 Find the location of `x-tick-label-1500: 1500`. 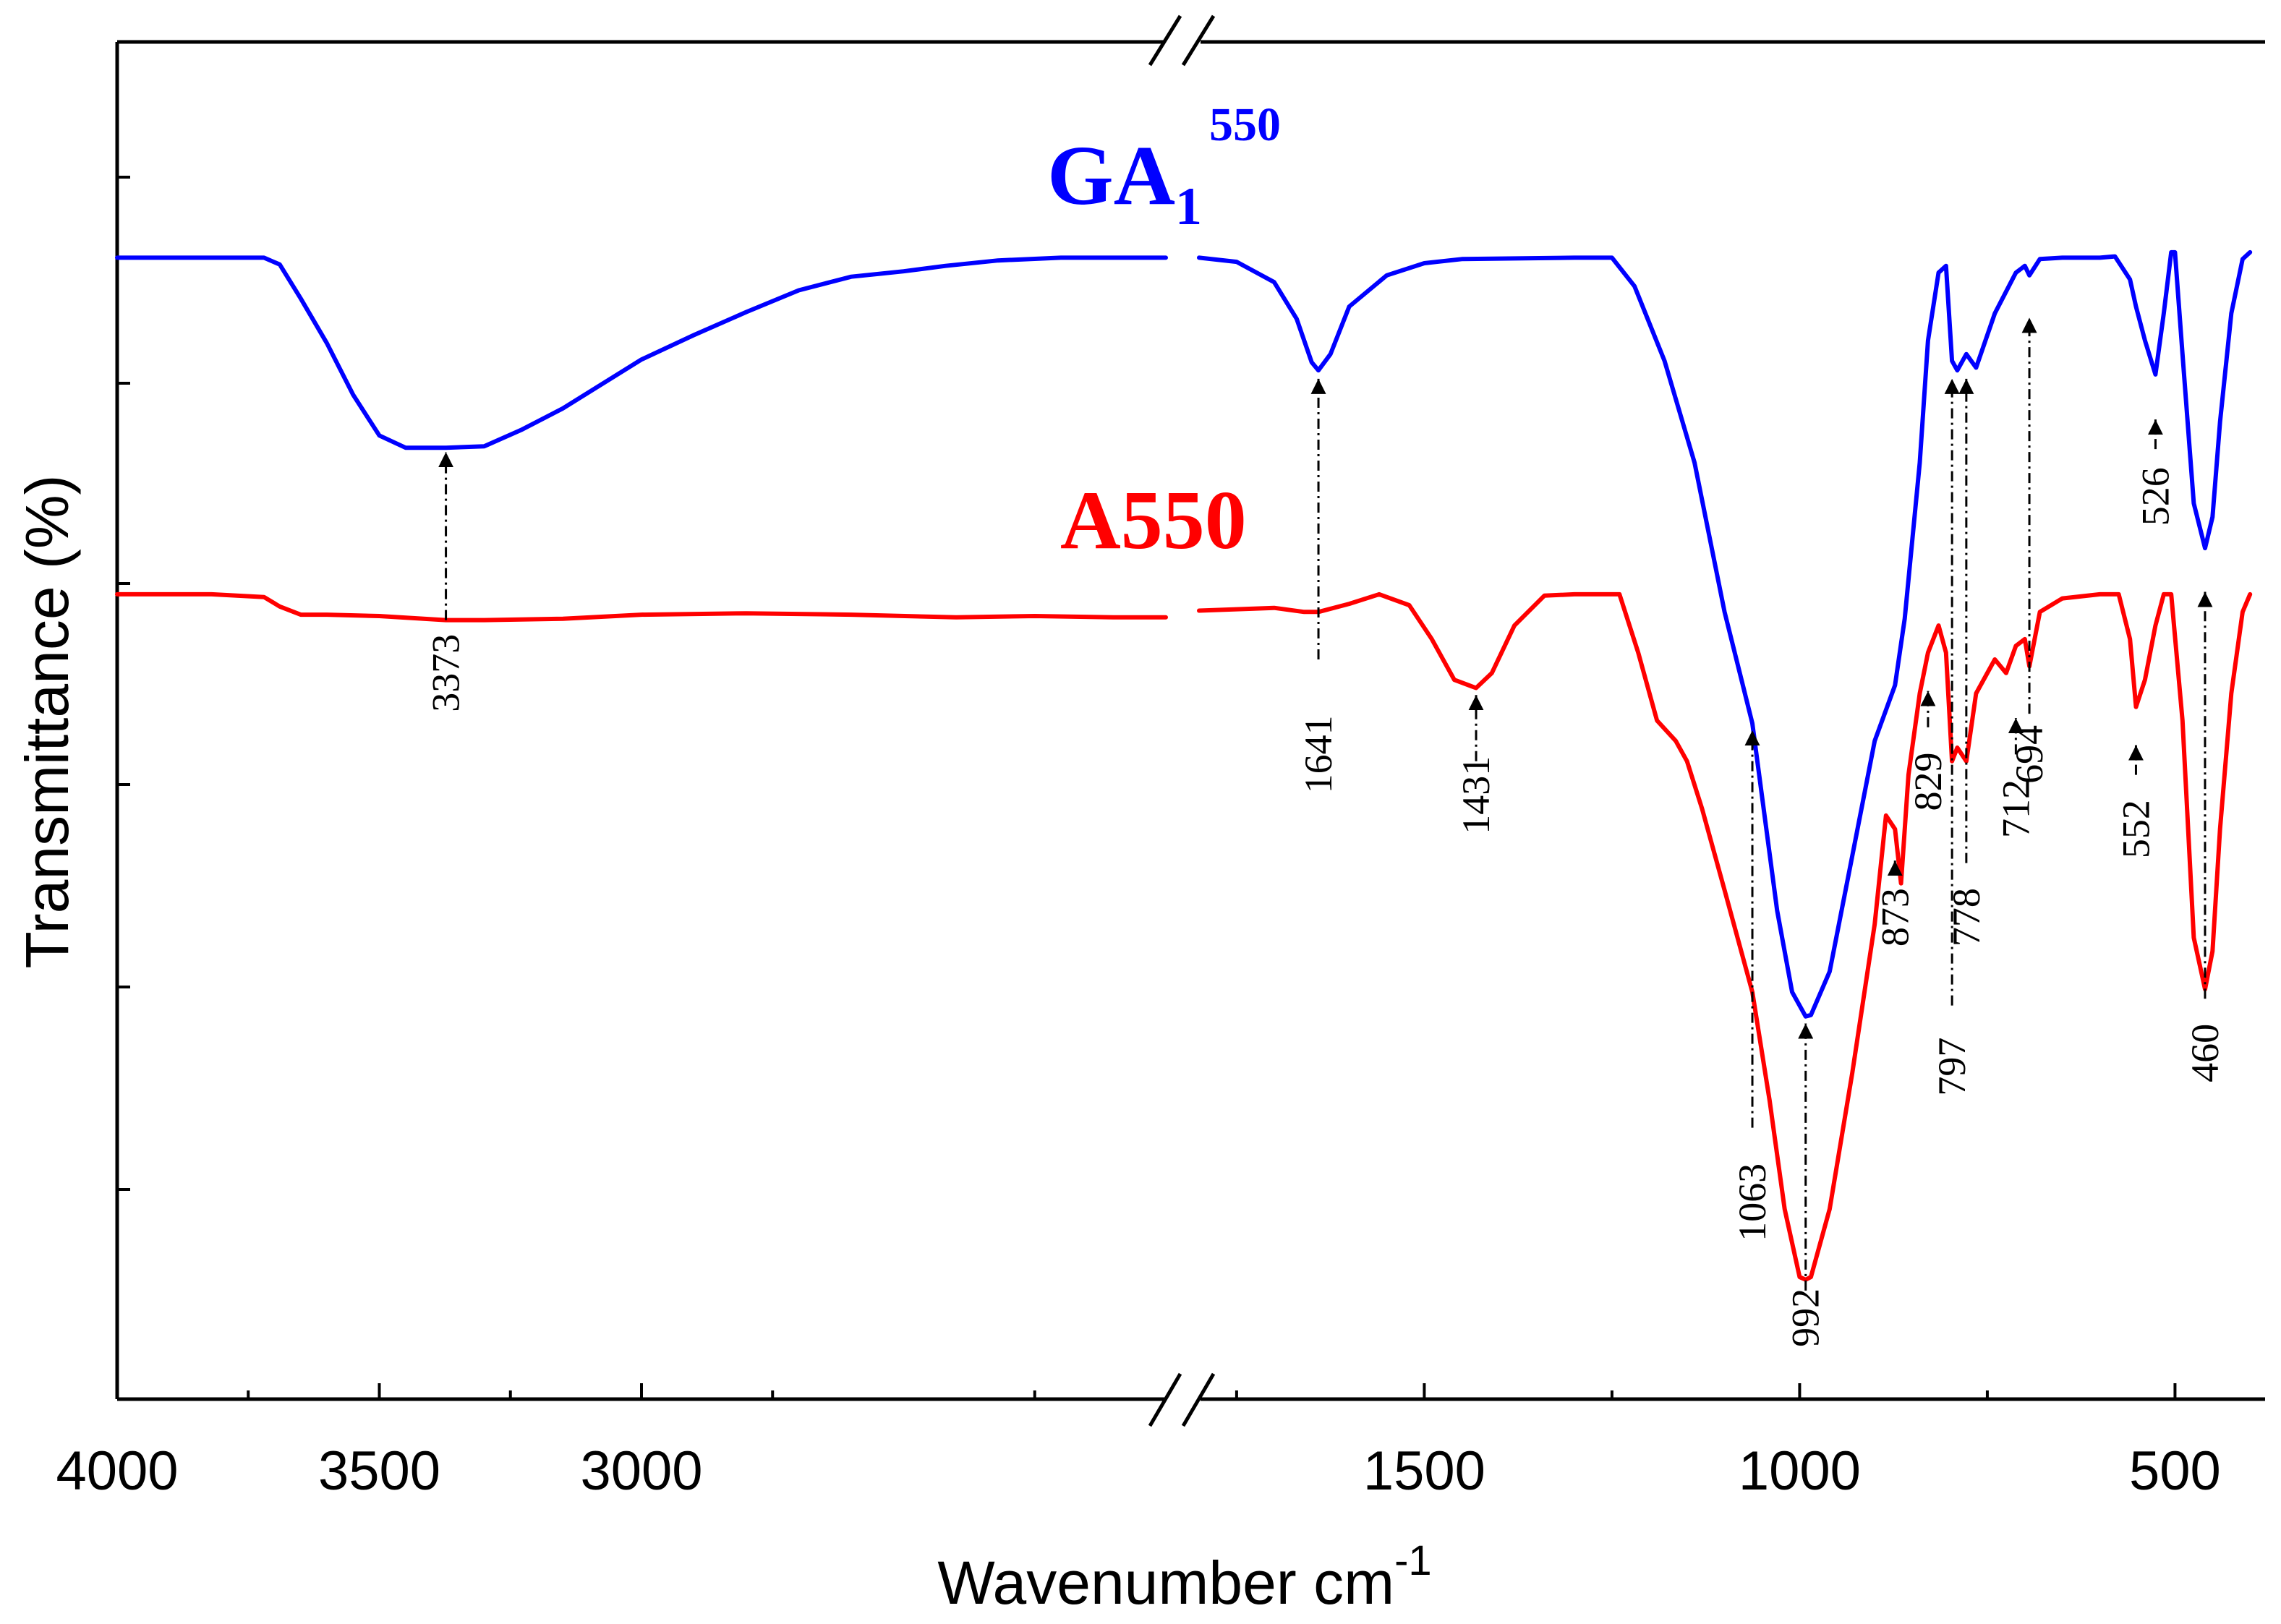

x-tick-label-1500: 1500 is located at coordinates (1424, 1471).